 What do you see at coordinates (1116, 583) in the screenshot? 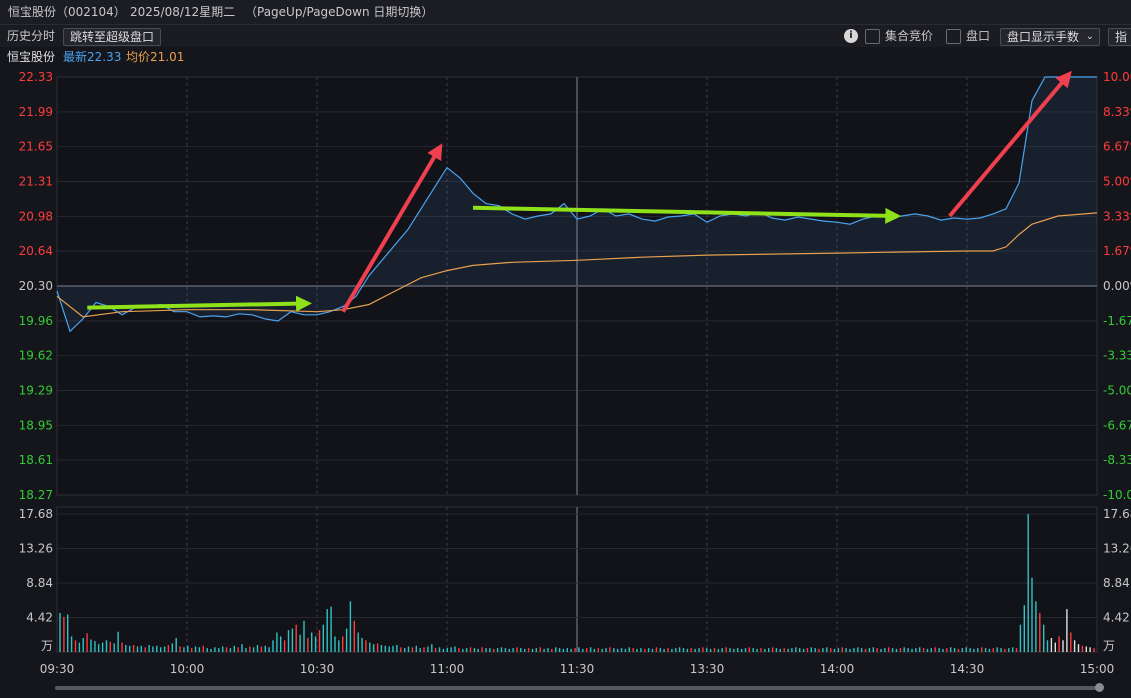
I see `volume-tick-label-right: 8.84` at bounding box center [1116, 583].